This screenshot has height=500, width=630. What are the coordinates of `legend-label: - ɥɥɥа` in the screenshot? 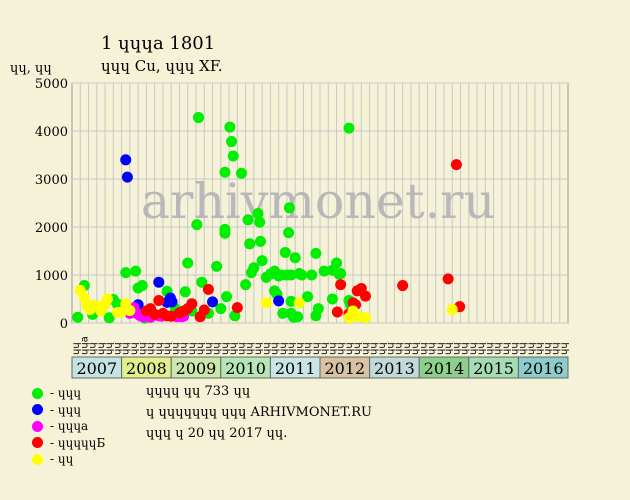 It's located at (69, 426).